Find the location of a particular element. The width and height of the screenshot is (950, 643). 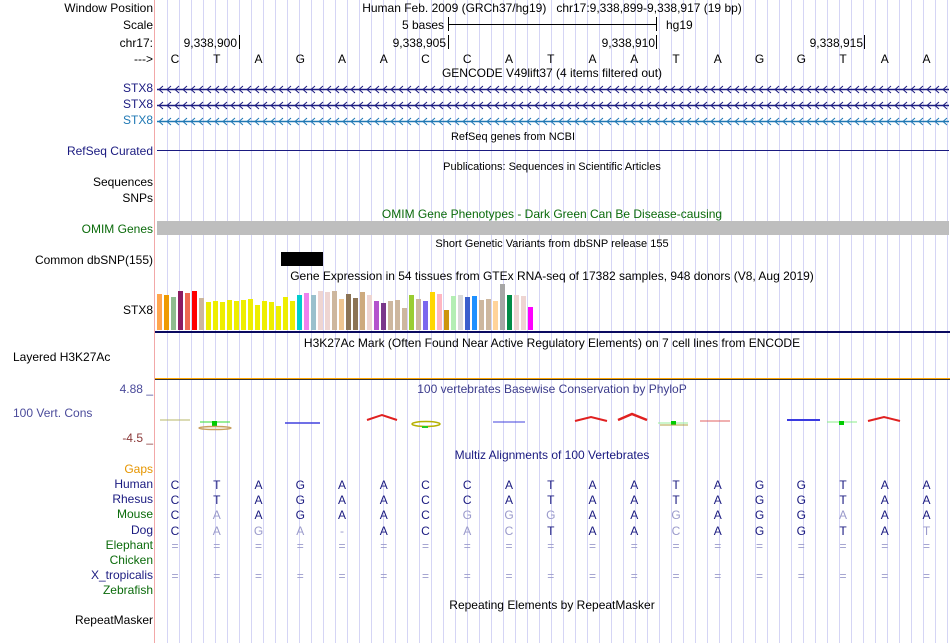

publications-label: Sequences is located at coordinates (122, 182).